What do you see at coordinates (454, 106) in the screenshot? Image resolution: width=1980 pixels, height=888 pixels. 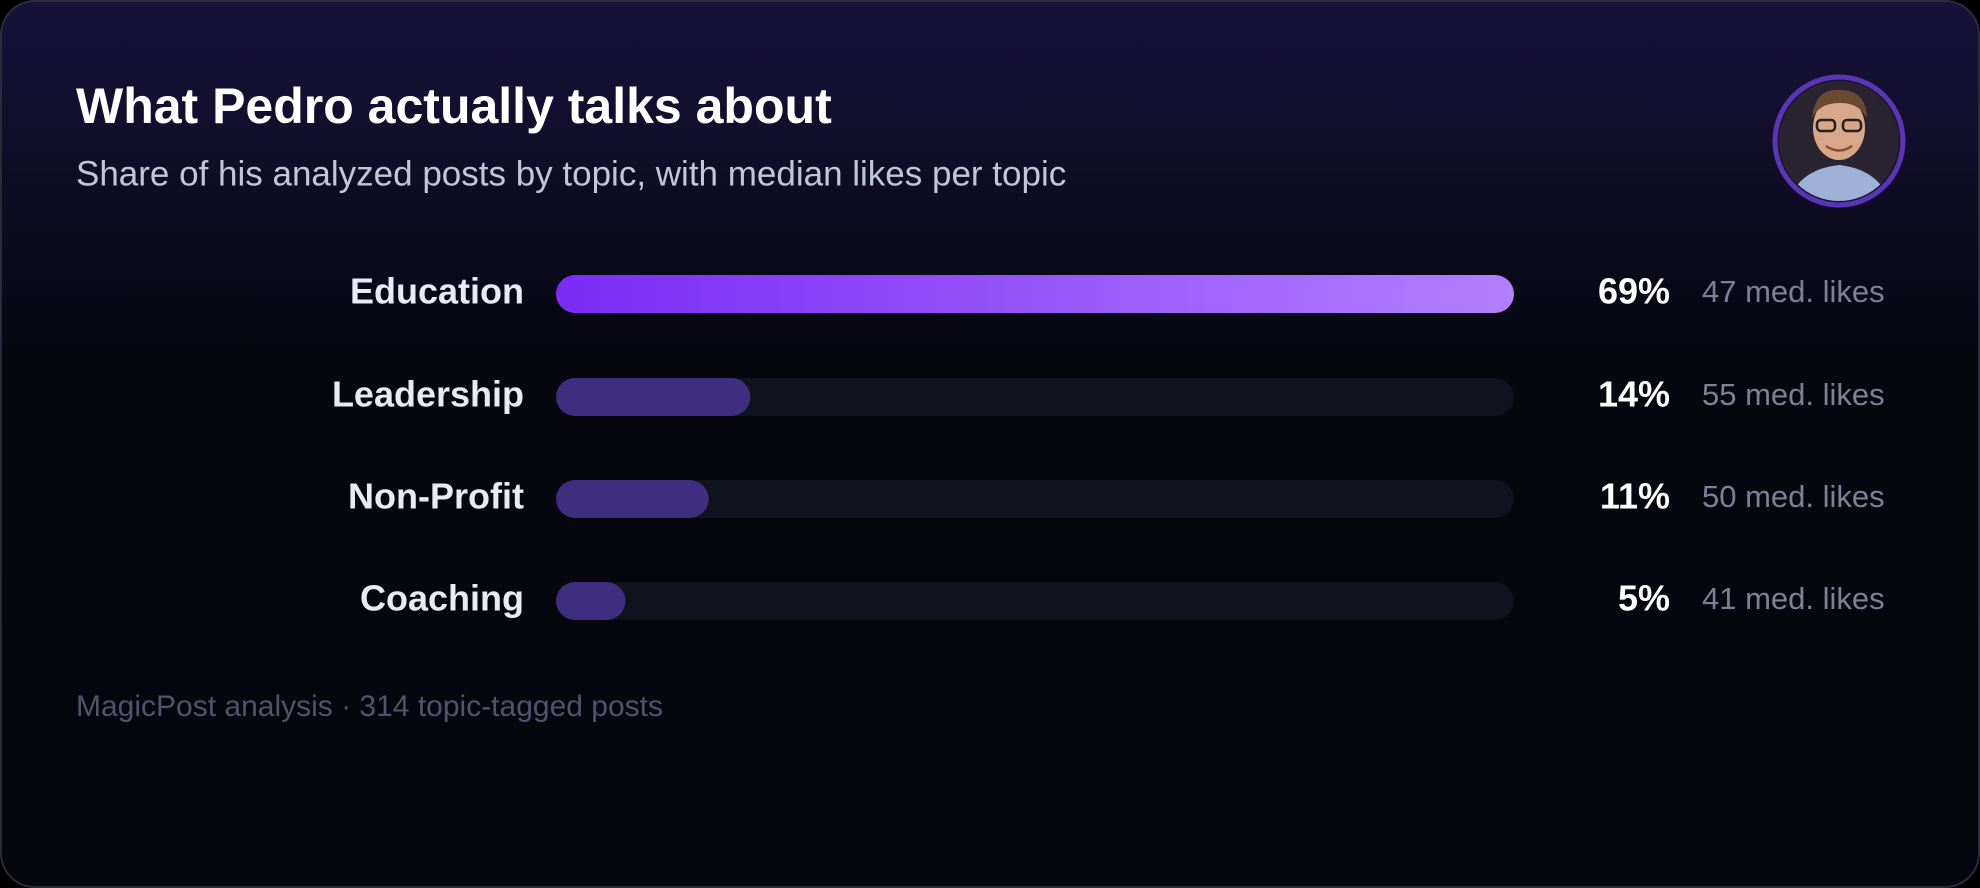 I see `chart-title: What Pedro actually talks about` at bounding box center [454, 106].